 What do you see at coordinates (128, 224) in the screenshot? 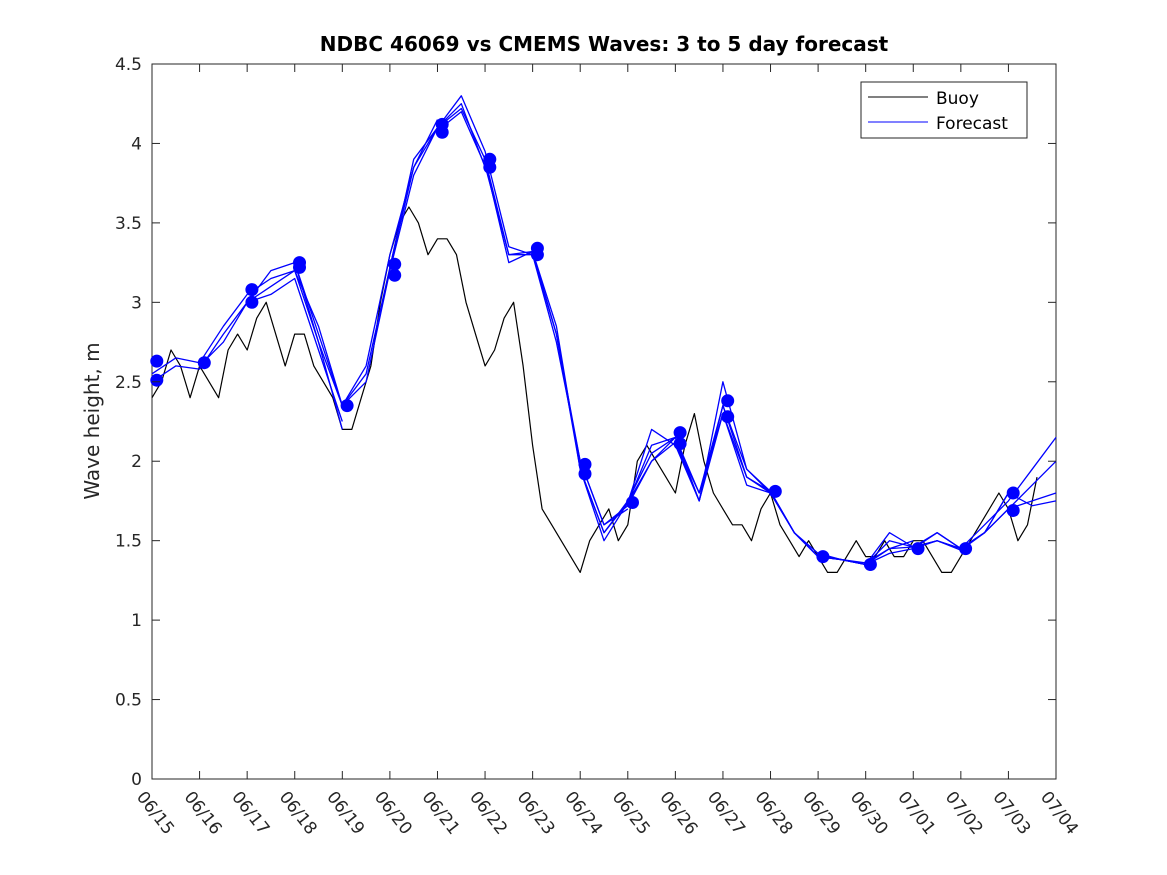
I see `y-tick-label: 3.5` at bounding box center [128, 224].